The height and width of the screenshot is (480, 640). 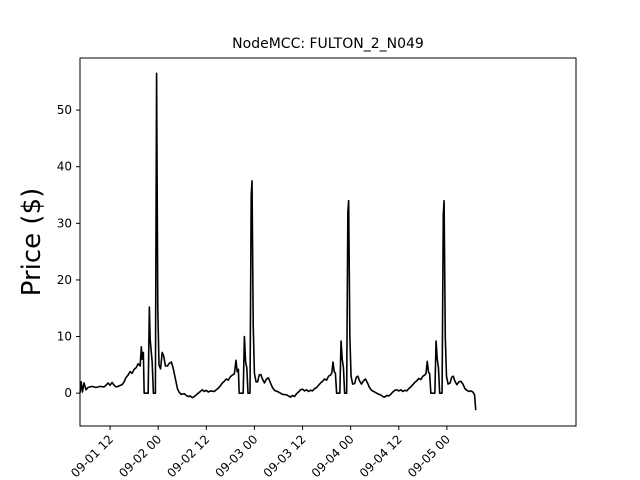 What do you see at coordinates (64, 167) in the screenshot?
I see `y-tick-label-4: 40` at bounding box center [64, 167].